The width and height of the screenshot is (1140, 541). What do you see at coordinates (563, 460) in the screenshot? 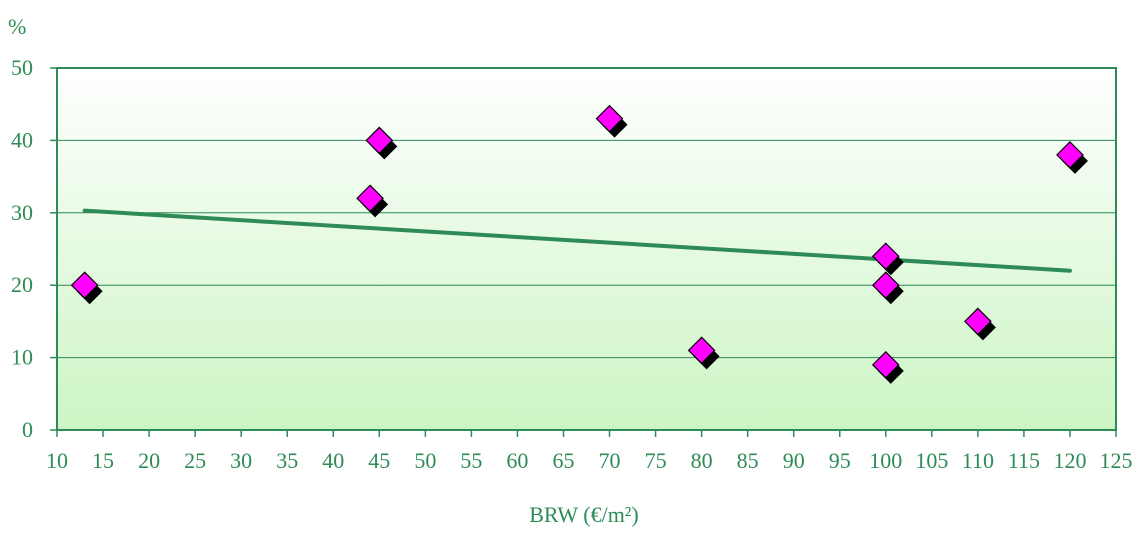
I see `x-tick-label: 65` at bounding box center [563, 460].